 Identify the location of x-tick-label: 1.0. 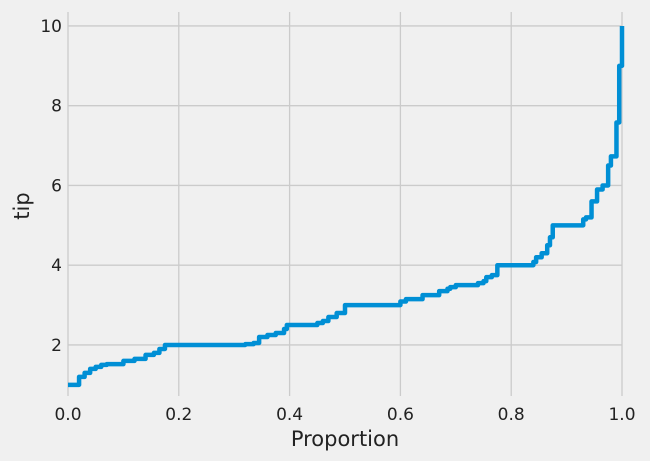
(621, 415).